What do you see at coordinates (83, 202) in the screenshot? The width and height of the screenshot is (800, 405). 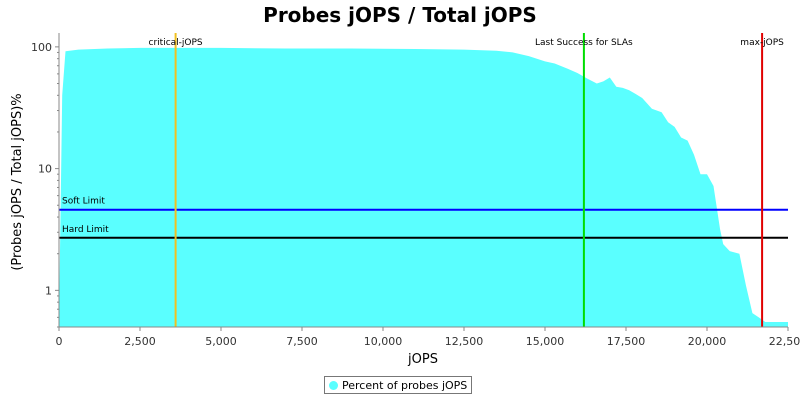 I see `horizontal-marker-label: Soft Limit` at bounding box center [83, 202].